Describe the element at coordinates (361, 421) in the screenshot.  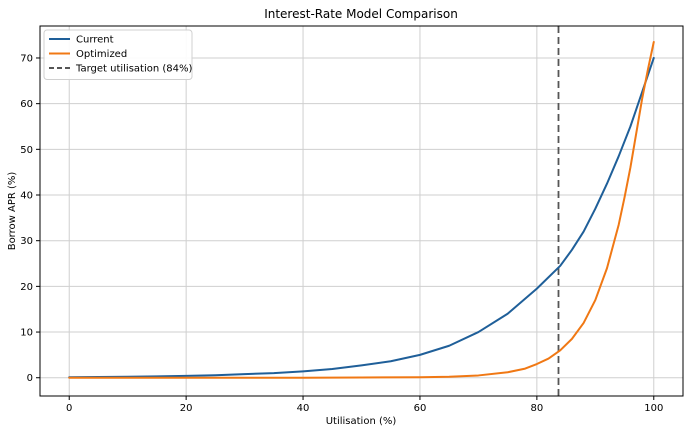
I see `x-axis-label: Utilisation (%)` at that location.